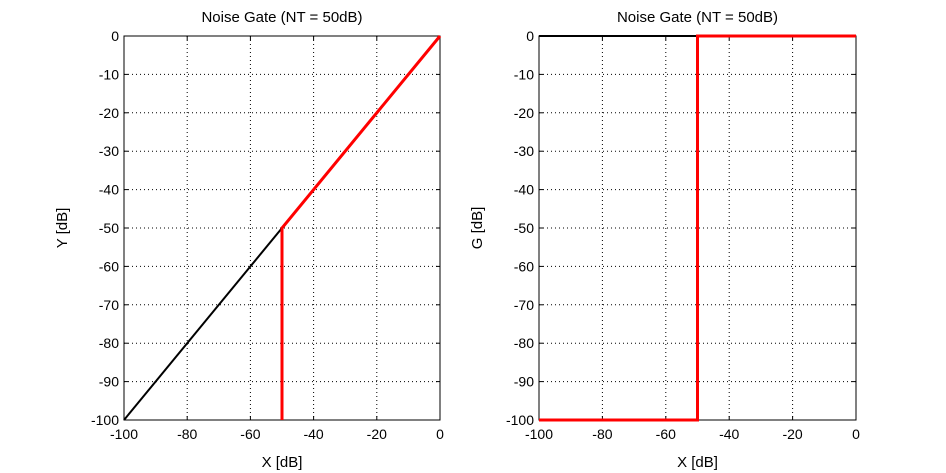 The width and height of the screenshot is (946, 473). I want to click on y-axis-label: G [dB], so click(477, 228).